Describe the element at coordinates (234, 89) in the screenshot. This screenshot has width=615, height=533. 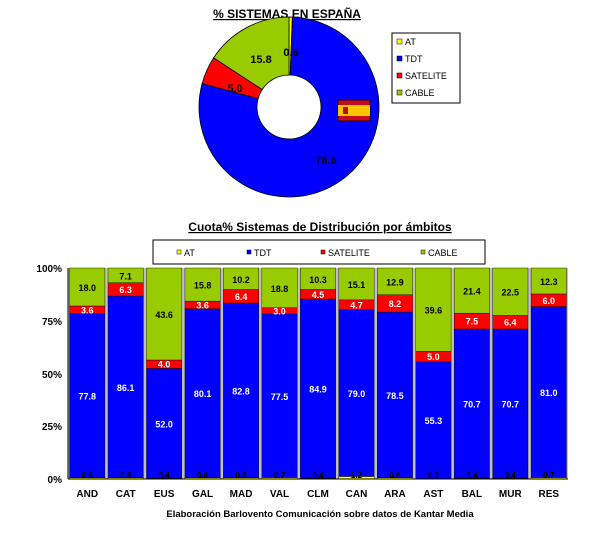
I see `pie-label-satelite: 5.0` at that location.